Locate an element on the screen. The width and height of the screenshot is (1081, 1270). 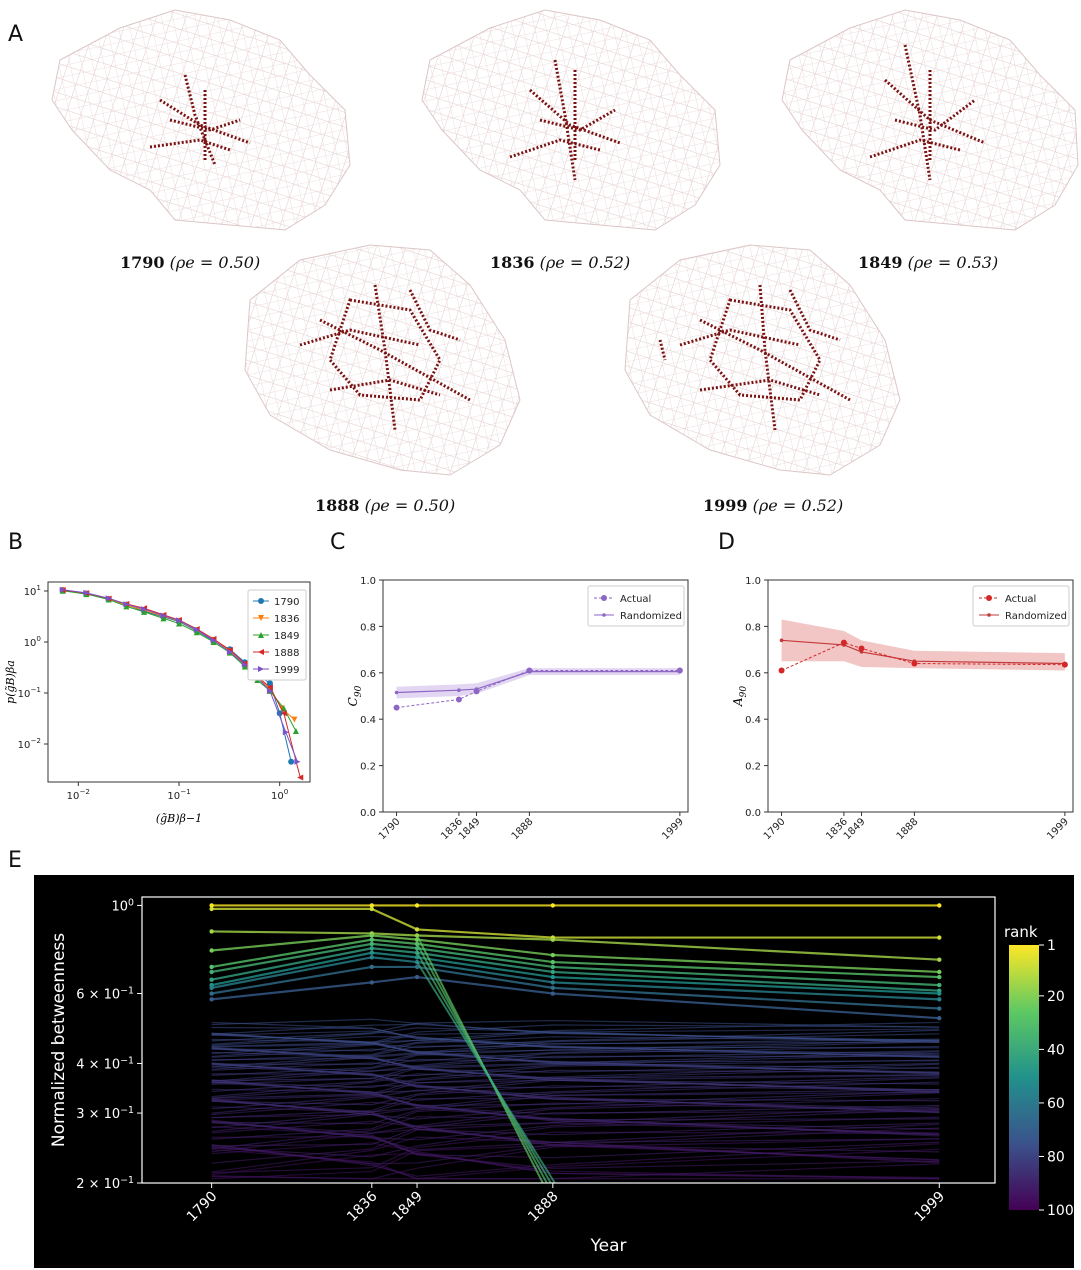
legend is located at coordinates (636, 606).